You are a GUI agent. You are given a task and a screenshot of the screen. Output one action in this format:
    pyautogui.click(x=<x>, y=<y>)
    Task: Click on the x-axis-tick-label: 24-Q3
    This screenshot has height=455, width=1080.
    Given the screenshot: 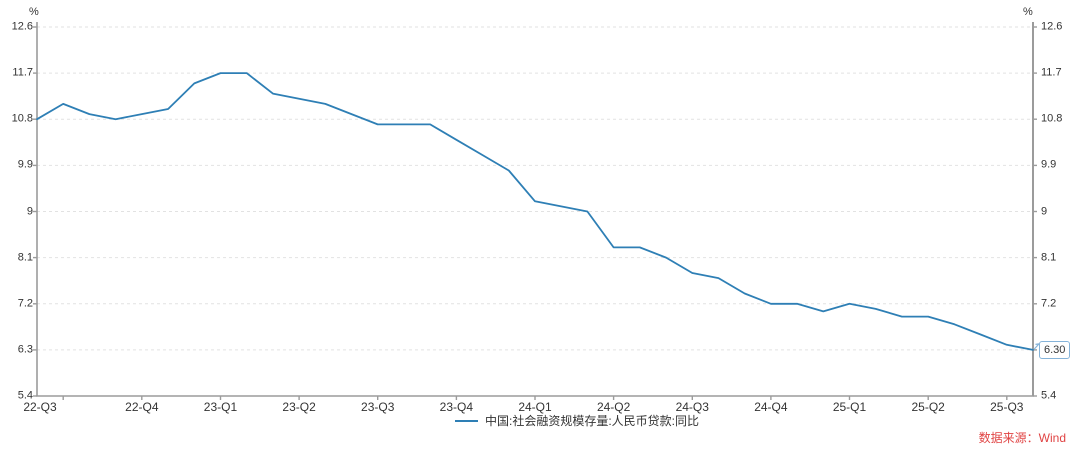 What is the action you would take?
    pyautogui.click(x=692, y=407)
    